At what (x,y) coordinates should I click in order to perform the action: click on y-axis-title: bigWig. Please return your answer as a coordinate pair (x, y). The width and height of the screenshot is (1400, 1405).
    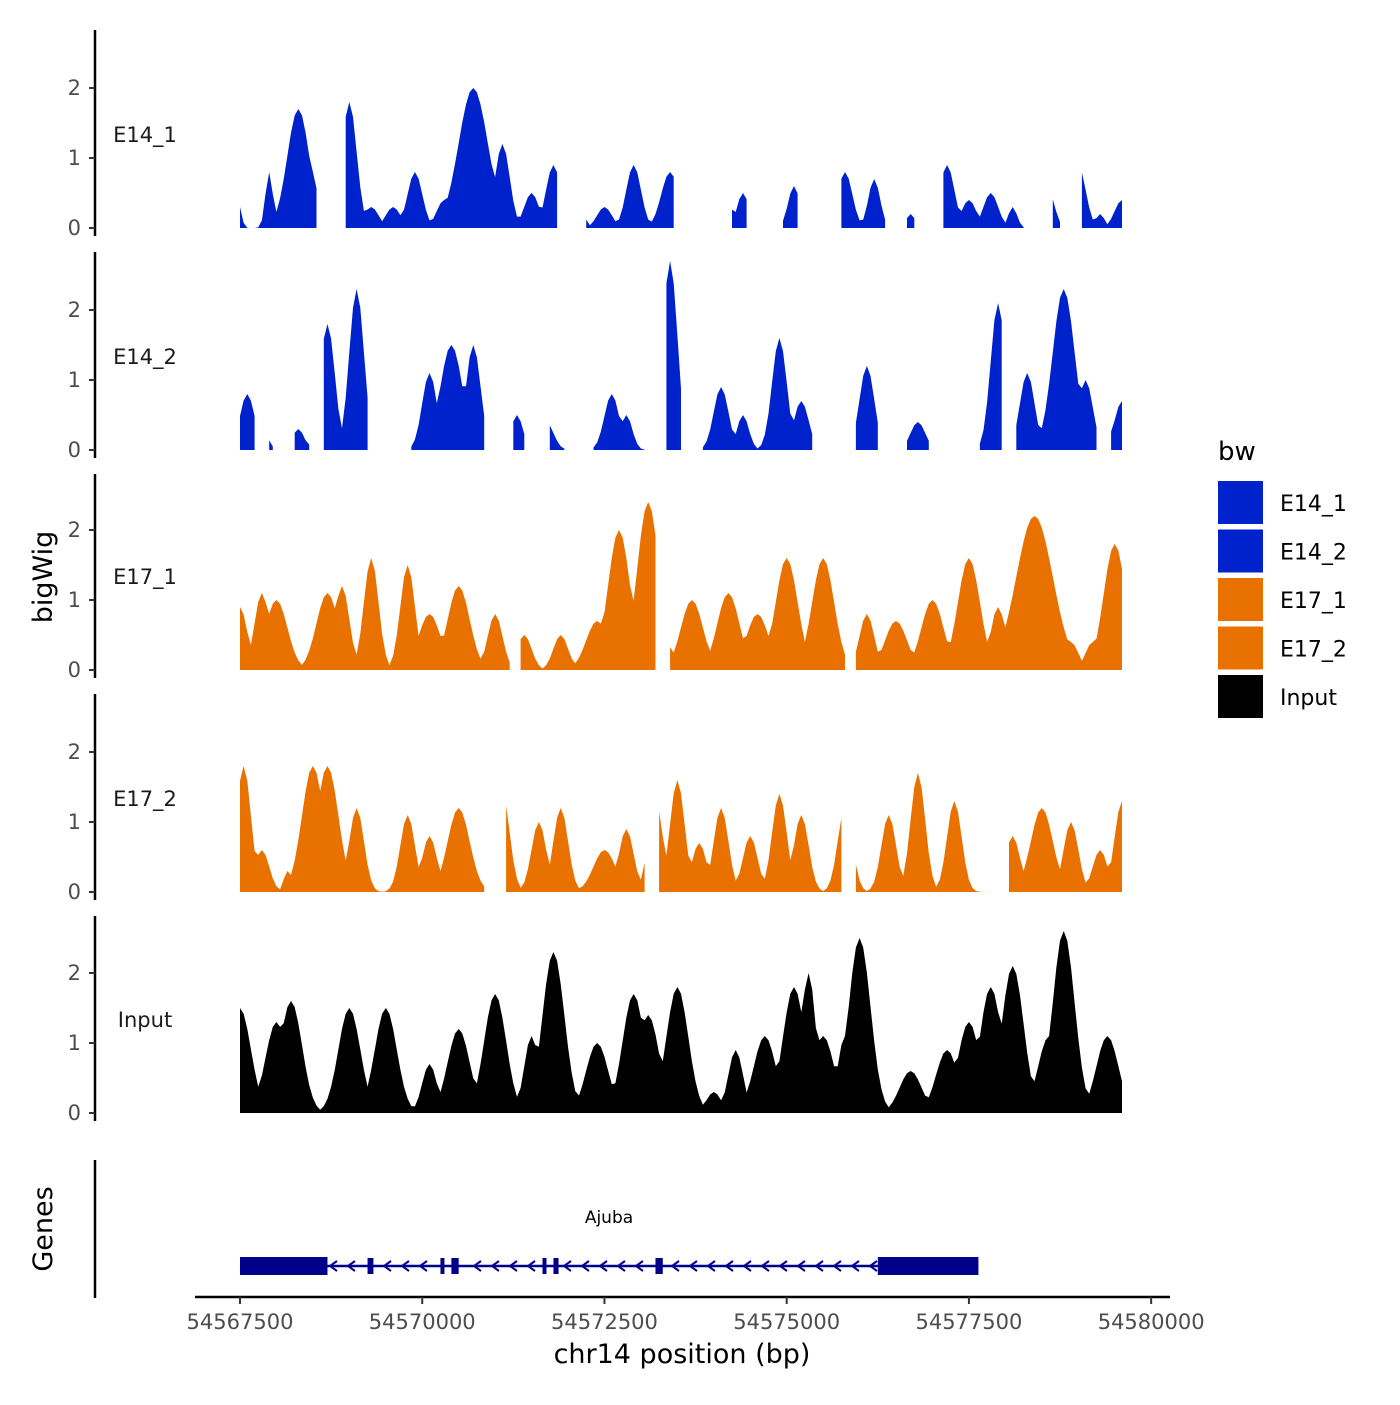
    Looking at the image, I should click on (43, 577).